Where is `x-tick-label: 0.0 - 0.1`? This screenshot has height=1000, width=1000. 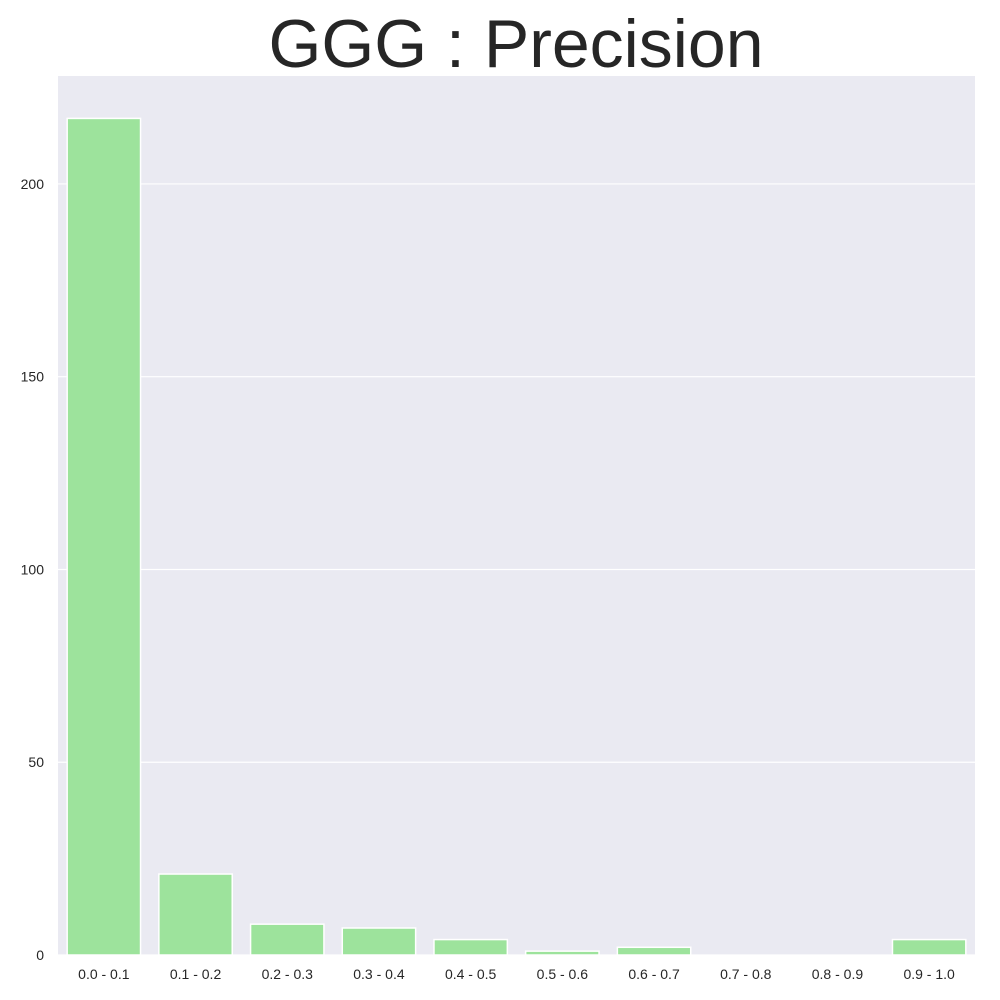 x-tick-label: 0.0 - 0.1 is located at coordinates (104, 974).